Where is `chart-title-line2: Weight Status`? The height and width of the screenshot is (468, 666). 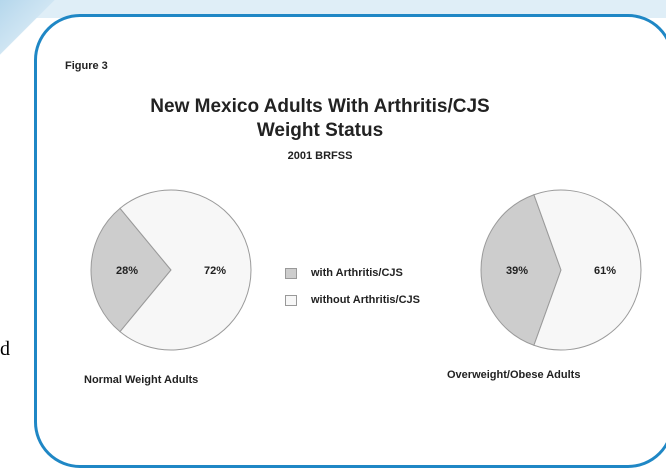
chart-title-line2: Weight Status is located at coordinates (320, 130).